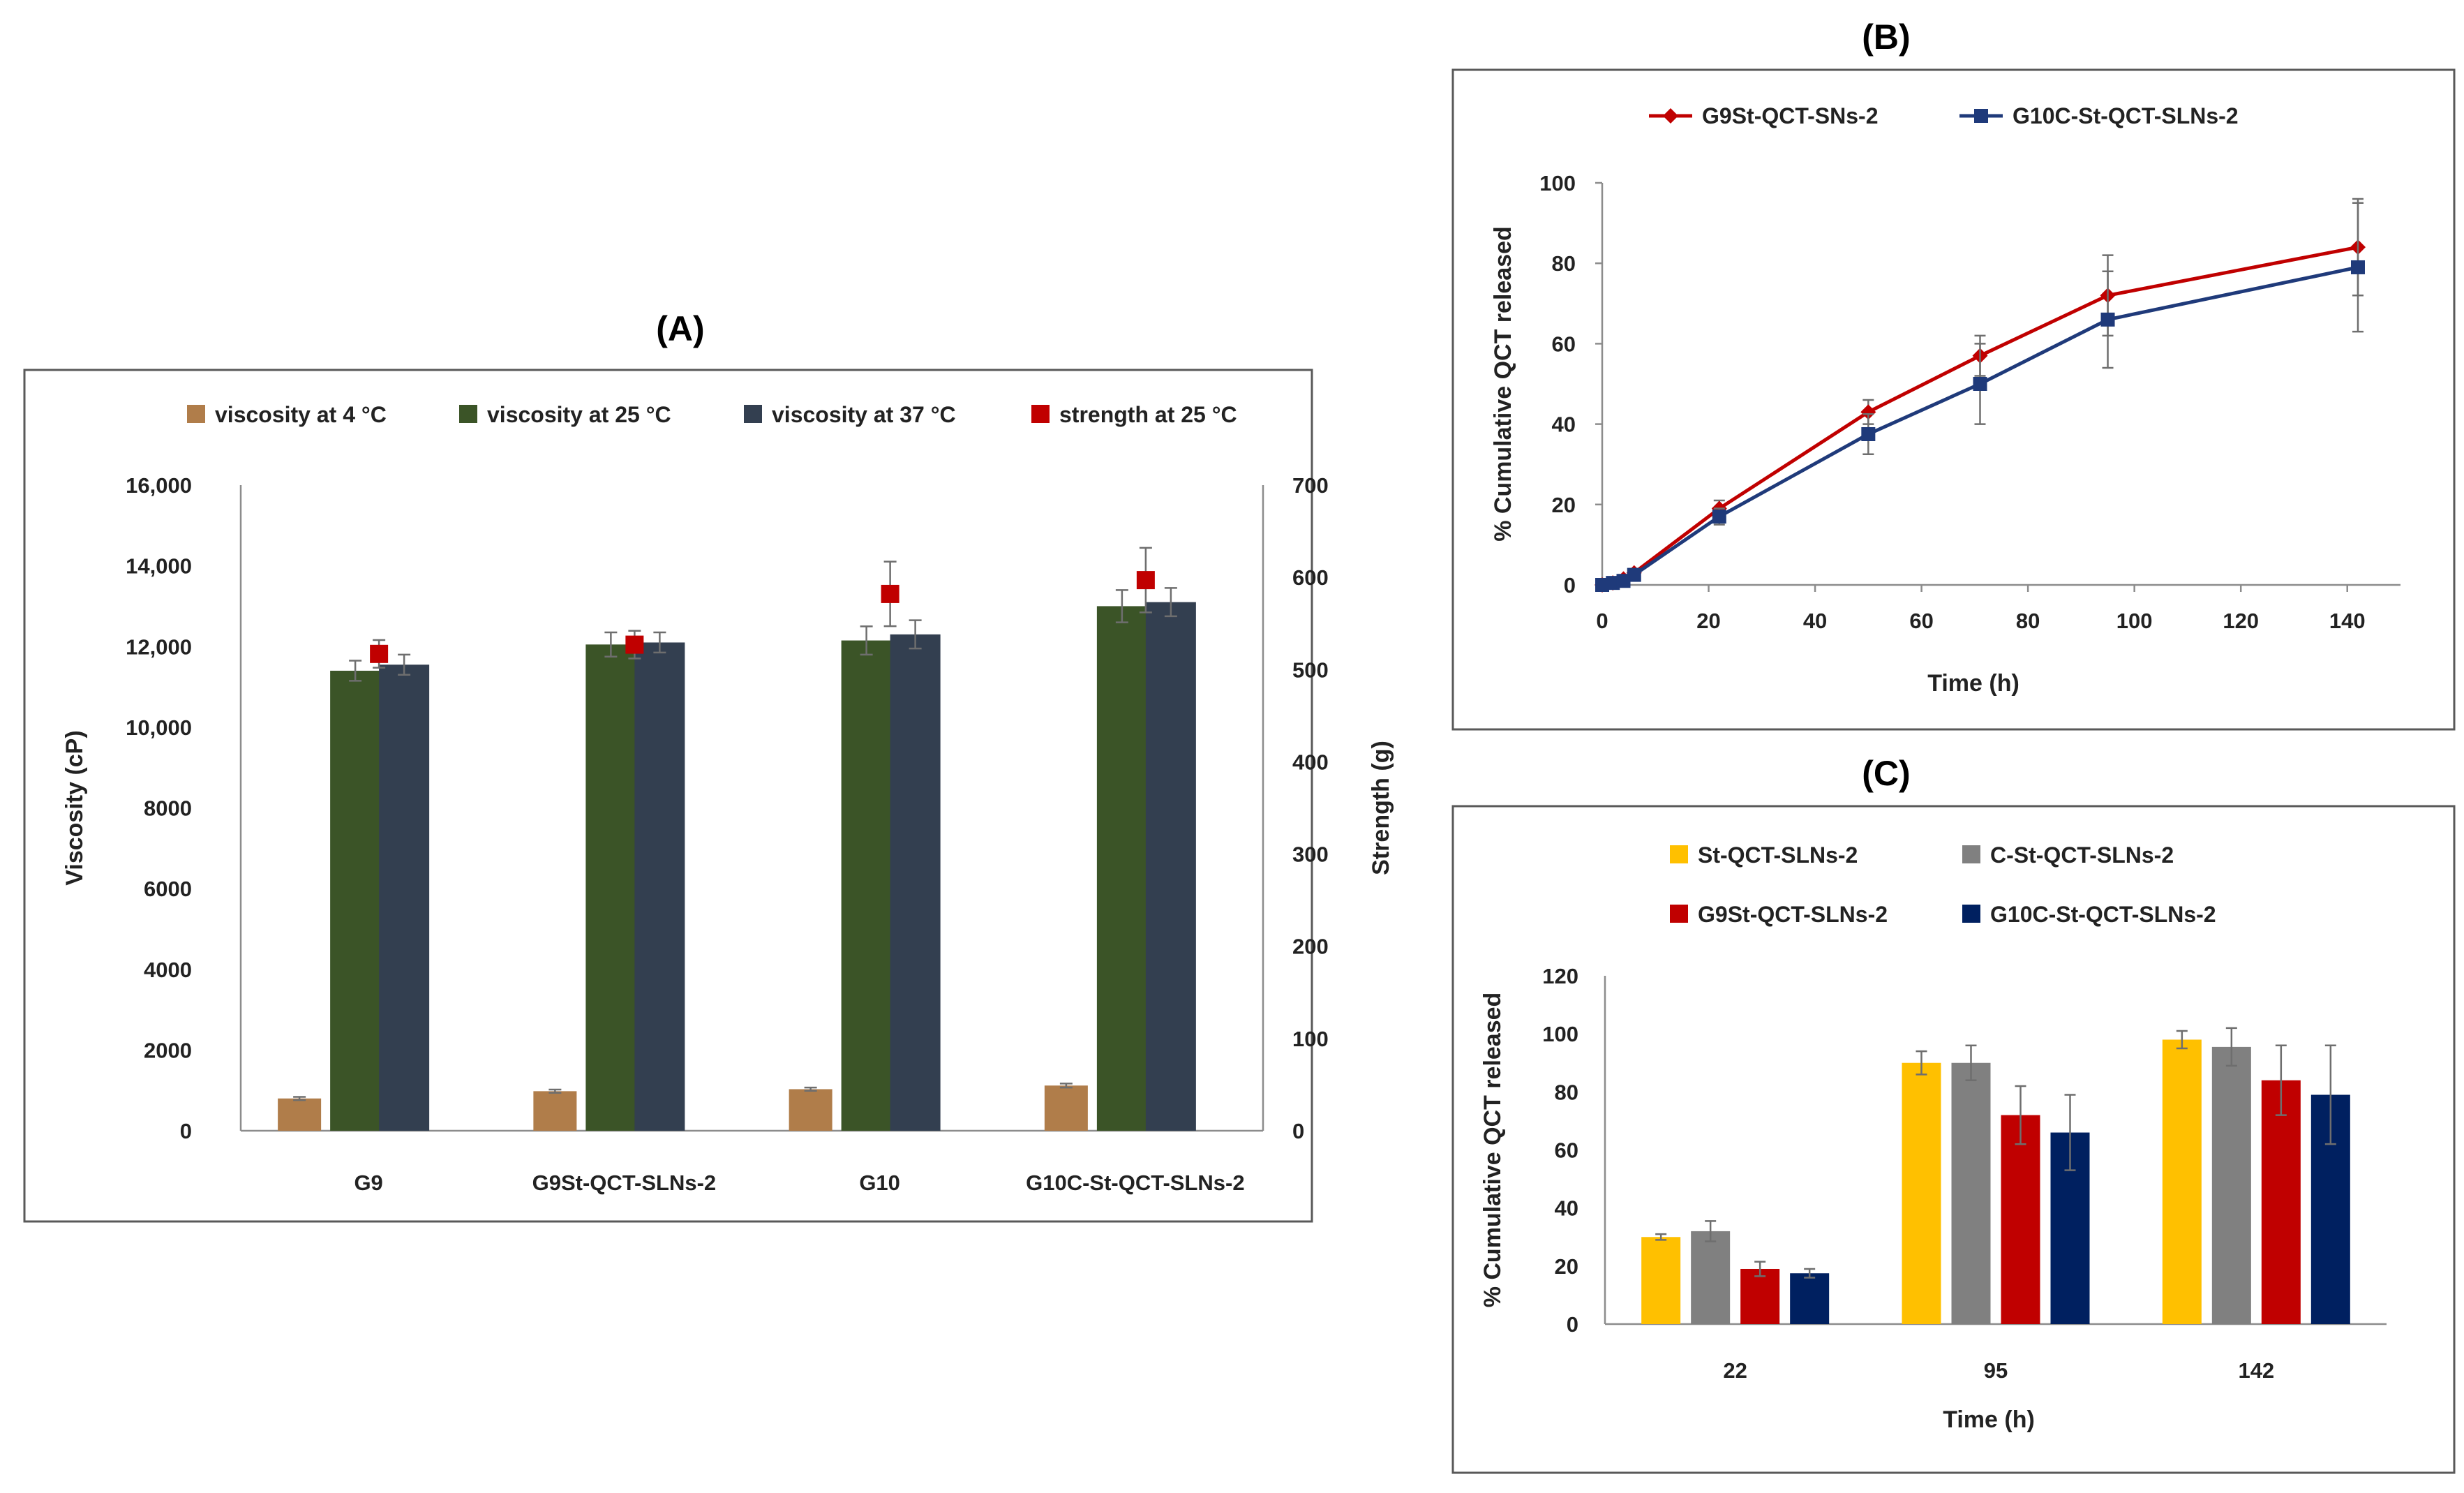 This screenshot has width=2464, height=1493. Describe the element at coordinates (1557, 183) in the screenshot. I see `panel-b-y-tick-label: 100` at that location.